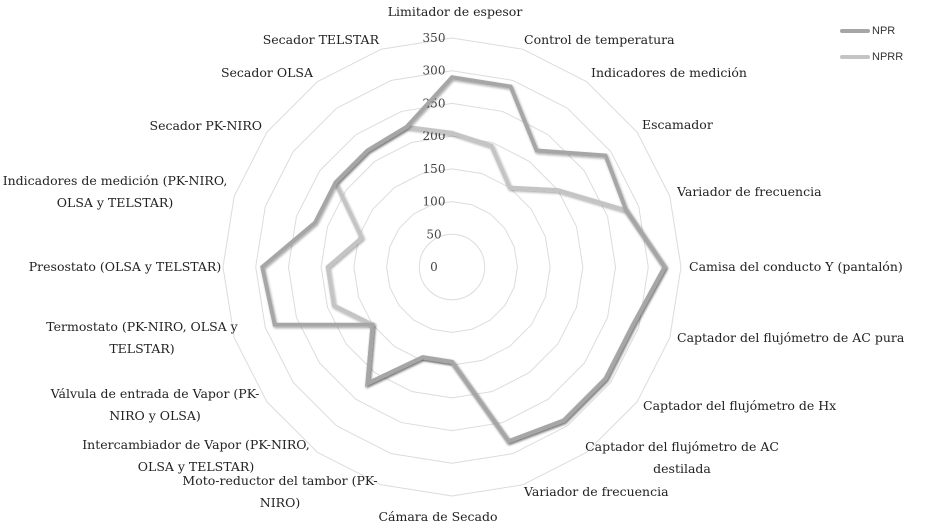 This screenshot has height=528, width=929. I want to click on category-label-15: Presostato (OLSA y TELSTAR), so click(125, 266).